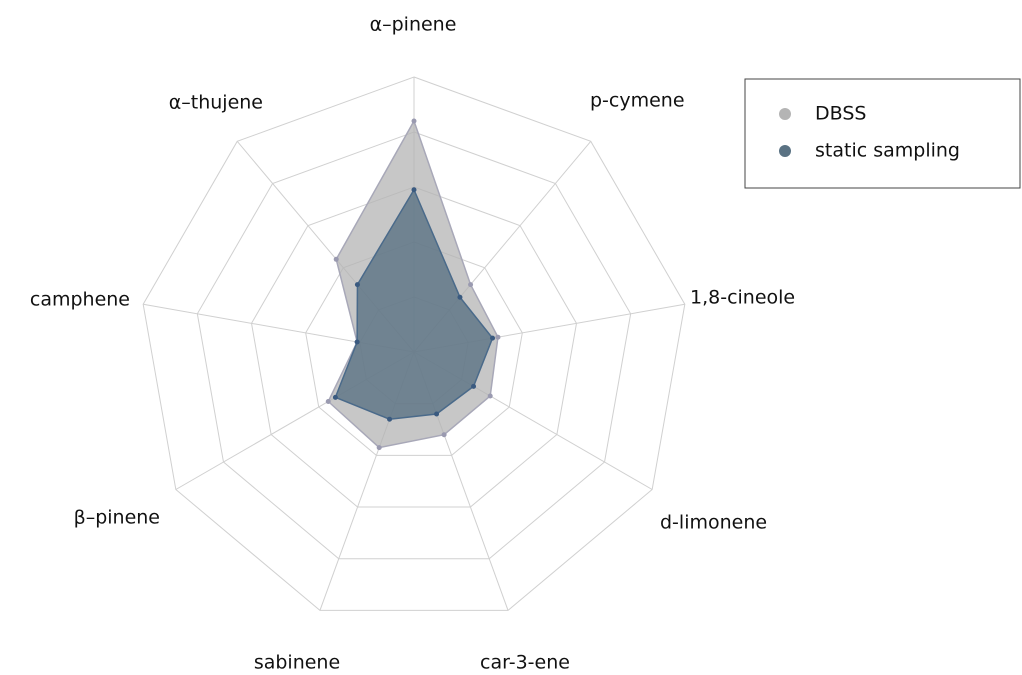  I want to click on axis-label: camphene, so click(80, 300).